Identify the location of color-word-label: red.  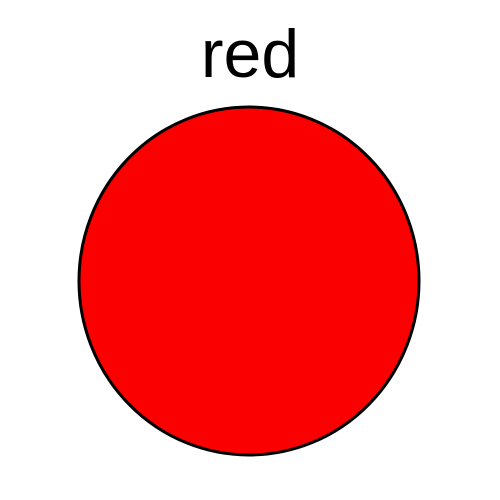
(250, 54).